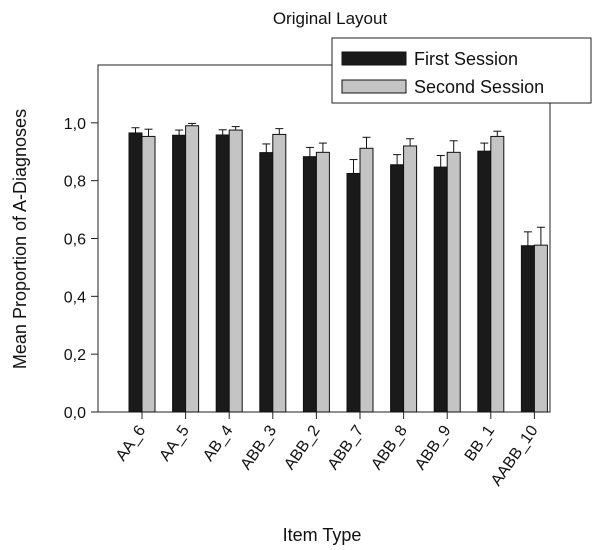 The width and height of the screenshot is (592, 550). What do you see at coordinates (259, 447) in the screenshot?
I see `x-tick-label: ABB_3` at bounding box center [259, 447].